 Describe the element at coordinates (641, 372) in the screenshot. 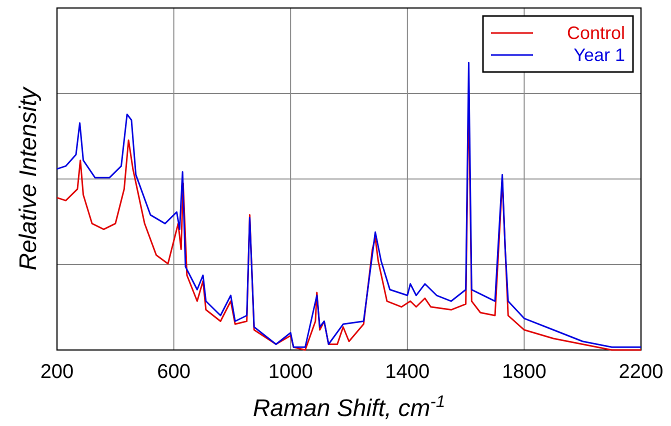

I see `x-tick-label: 2200` at that location.